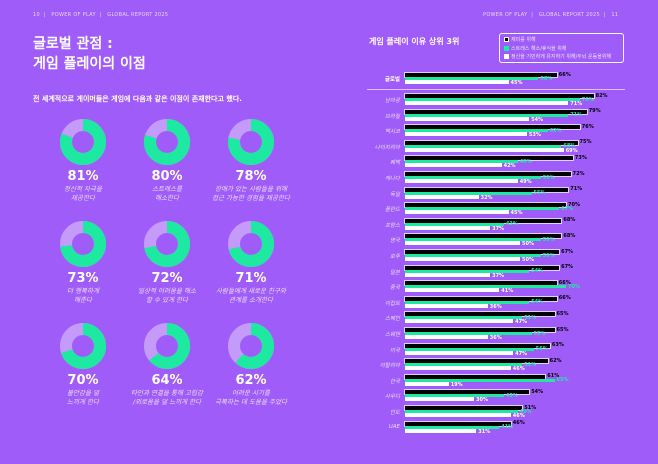 The height and width of the screenshot is (464, 658). I want to click on benefit-label-line: /외로움을 덜 느끼게 한다, so click(167, 402).